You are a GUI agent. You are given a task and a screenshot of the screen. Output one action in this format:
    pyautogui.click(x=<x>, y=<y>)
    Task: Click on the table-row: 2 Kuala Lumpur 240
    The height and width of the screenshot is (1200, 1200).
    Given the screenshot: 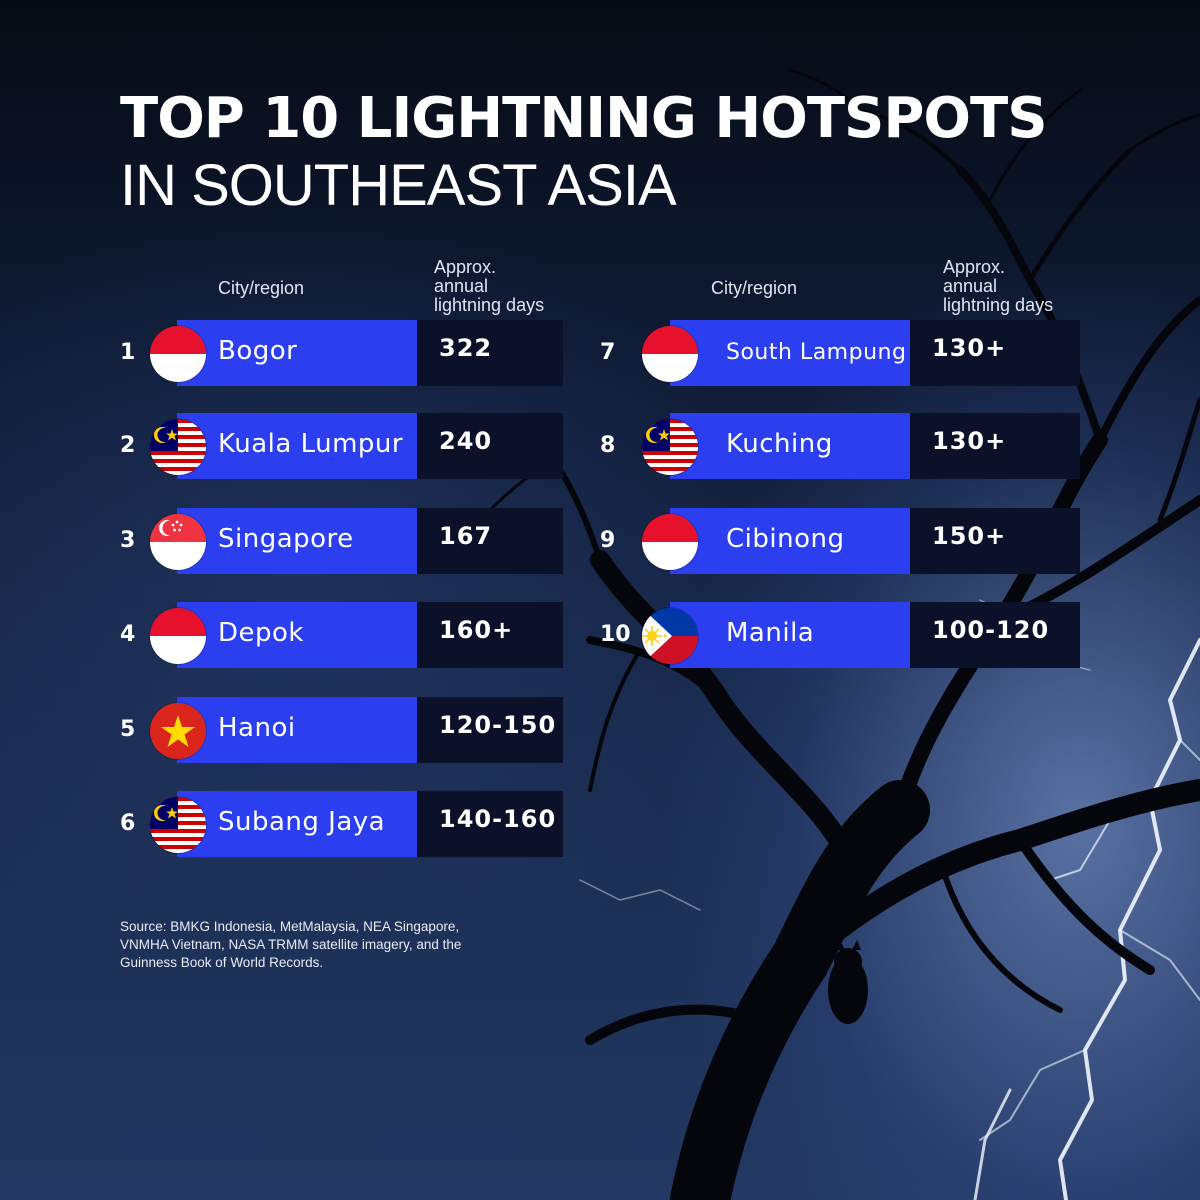 What is the action you would take?
    pyautogui.click(x=341, y=446)
    